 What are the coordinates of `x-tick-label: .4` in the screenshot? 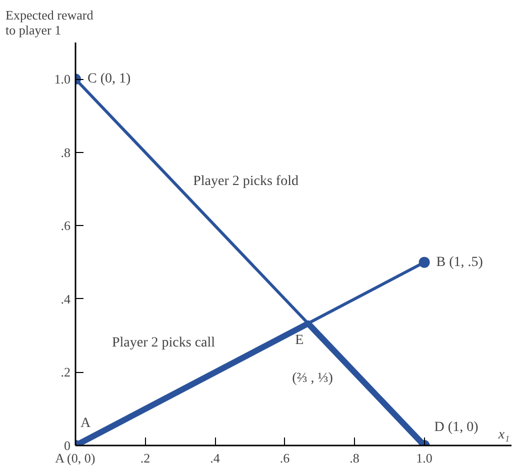 It's located at (215, 458).